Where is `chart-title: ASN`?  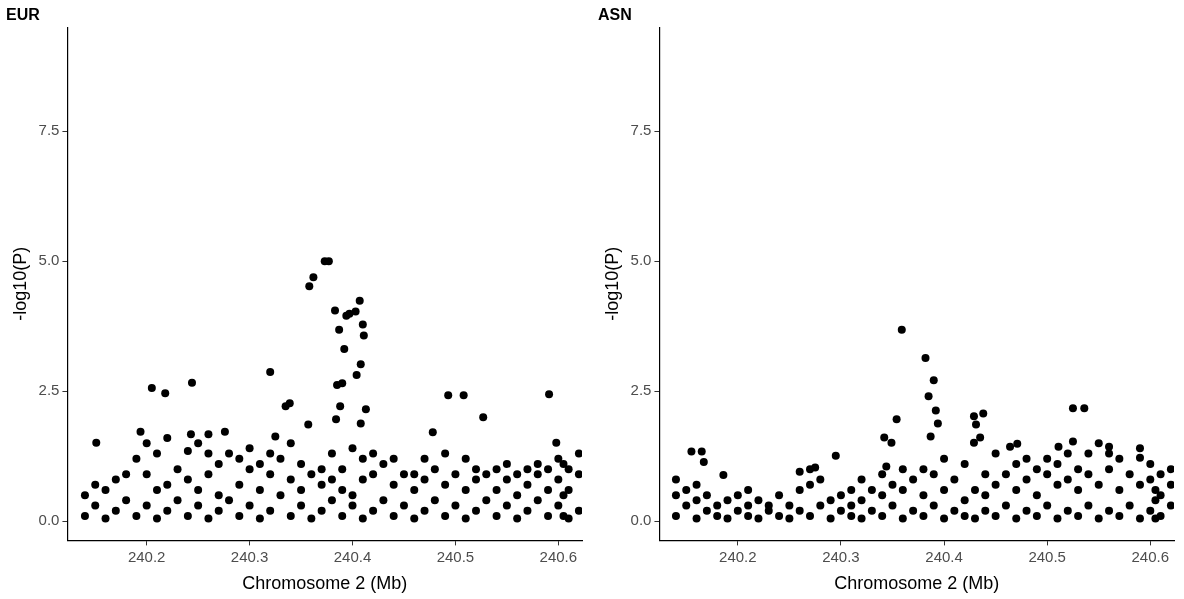 chart-title: ASN is located at coordinates (615, 15).